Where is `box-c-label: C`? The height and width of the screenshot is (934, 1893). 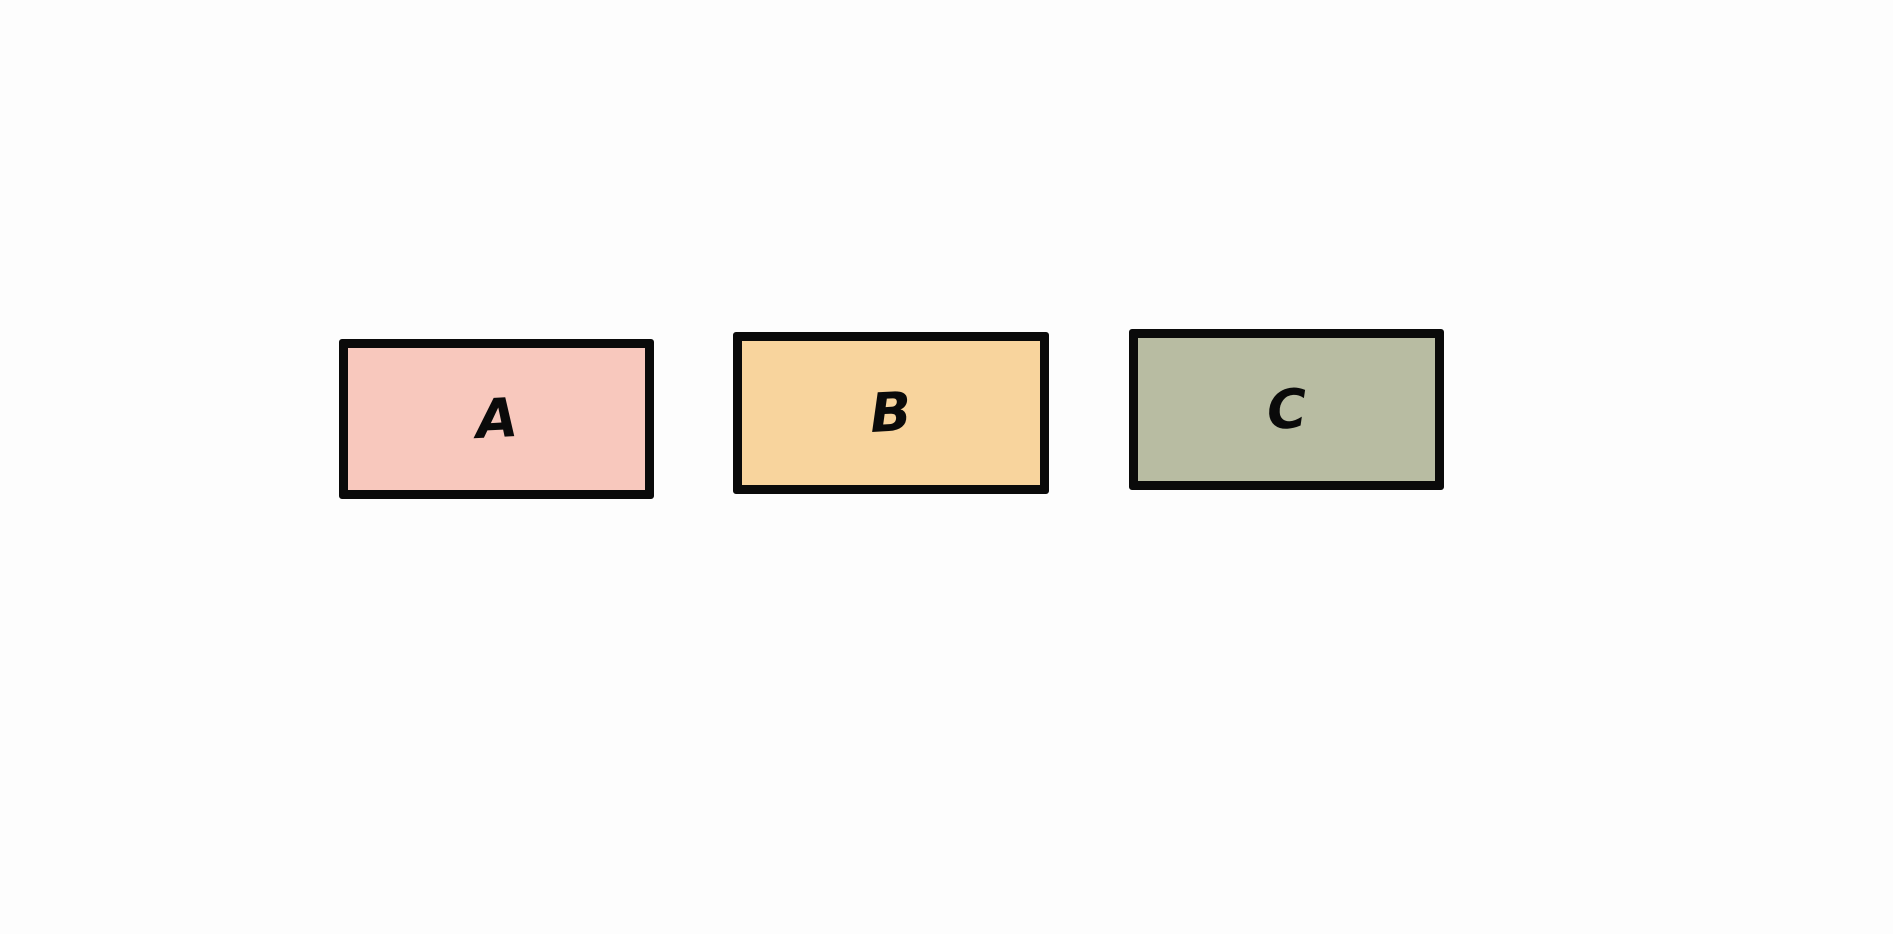
box-c-label: C is located at coordinates (1286, 409).